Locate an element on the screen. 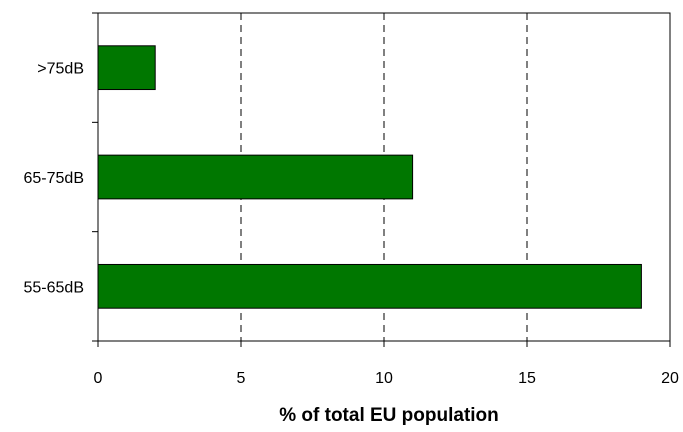  x-tick-label: 10 is located at coordinates (384, 378).